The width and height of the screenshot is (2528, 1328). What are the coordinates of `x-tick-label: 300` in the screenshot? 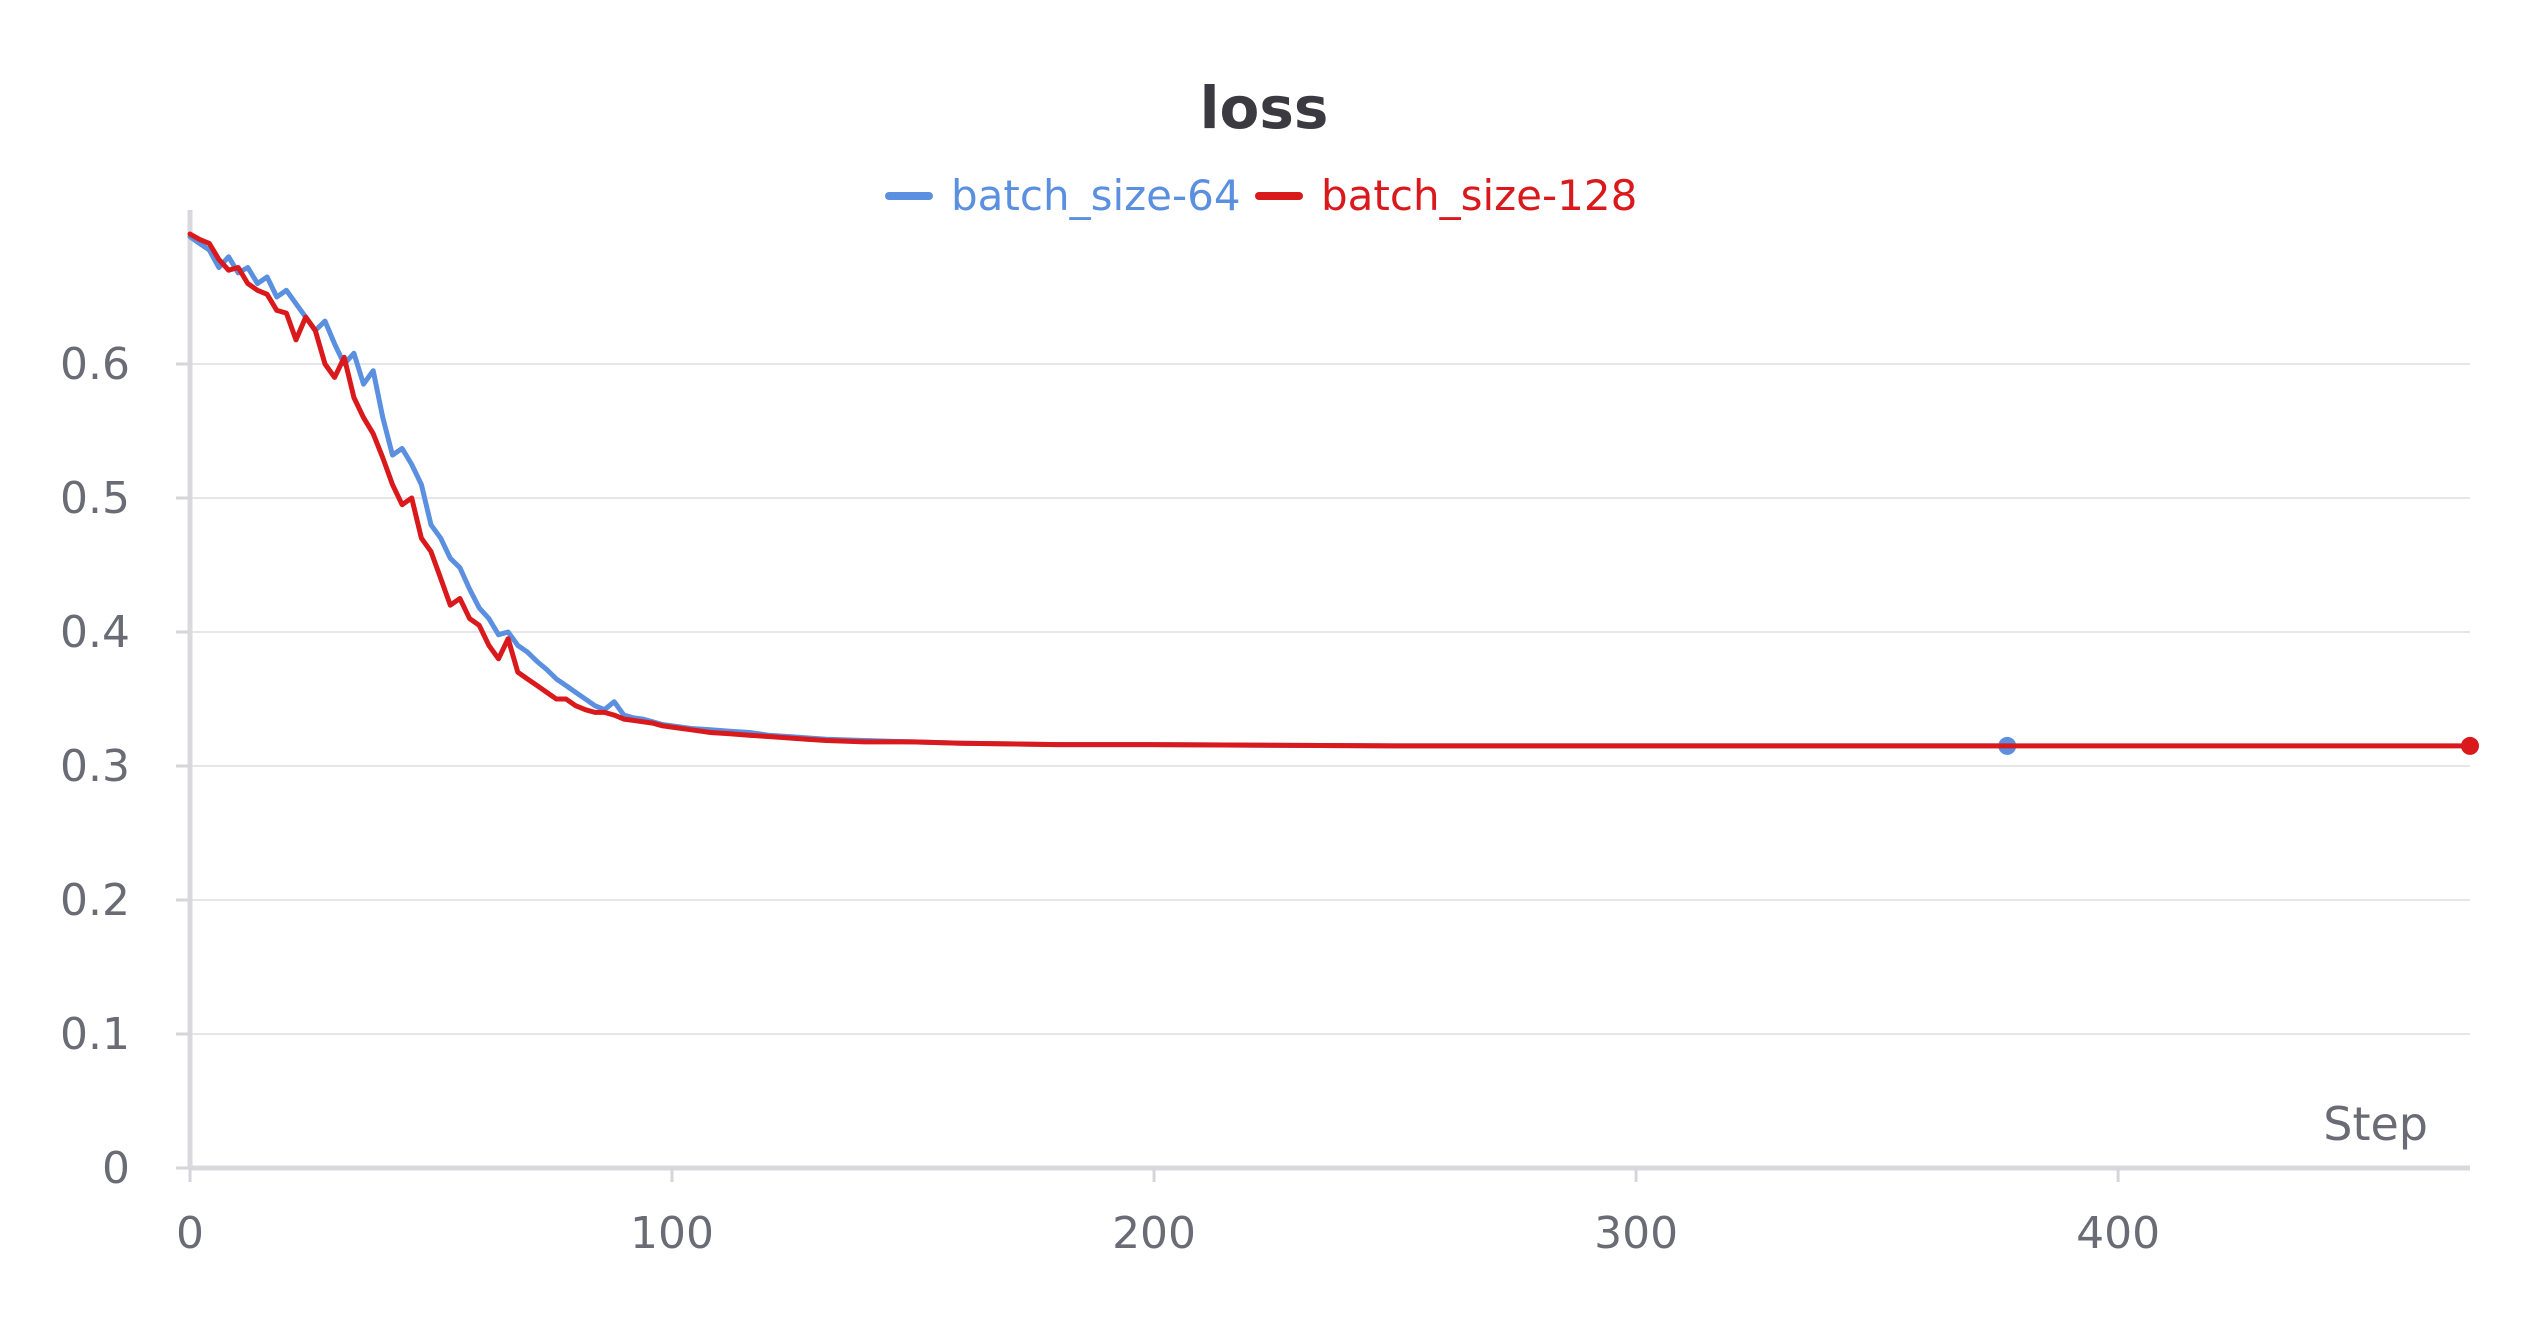 It's located at (1636, 1233).